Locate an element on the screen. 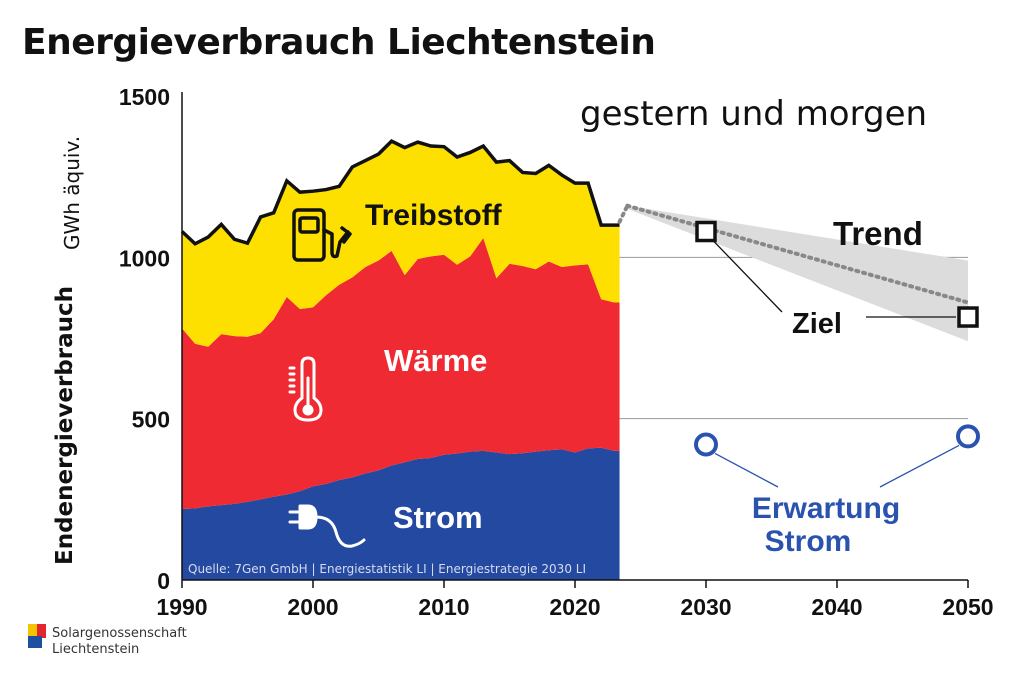 Image resolution: width=1024 pixels, height=683 pixels. x-tick-2010: 2010 is located at coordinates (443, 607).